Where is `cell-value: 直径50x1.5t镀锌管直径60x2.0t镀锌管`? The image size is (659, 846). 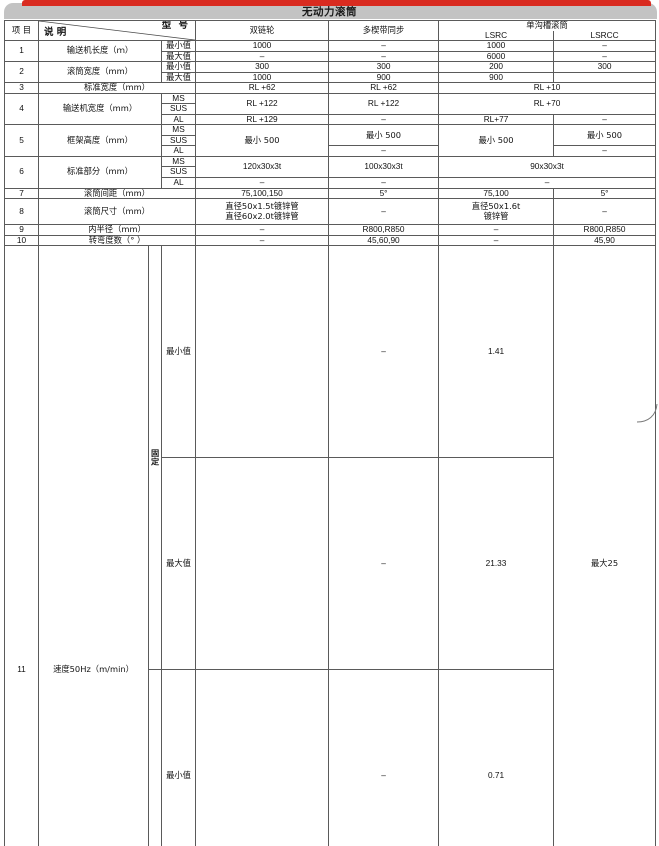
cell-value: 直径50x1.5t镀锌管直径60x2.0t镀锌管 is located at coordinates (262, 212).